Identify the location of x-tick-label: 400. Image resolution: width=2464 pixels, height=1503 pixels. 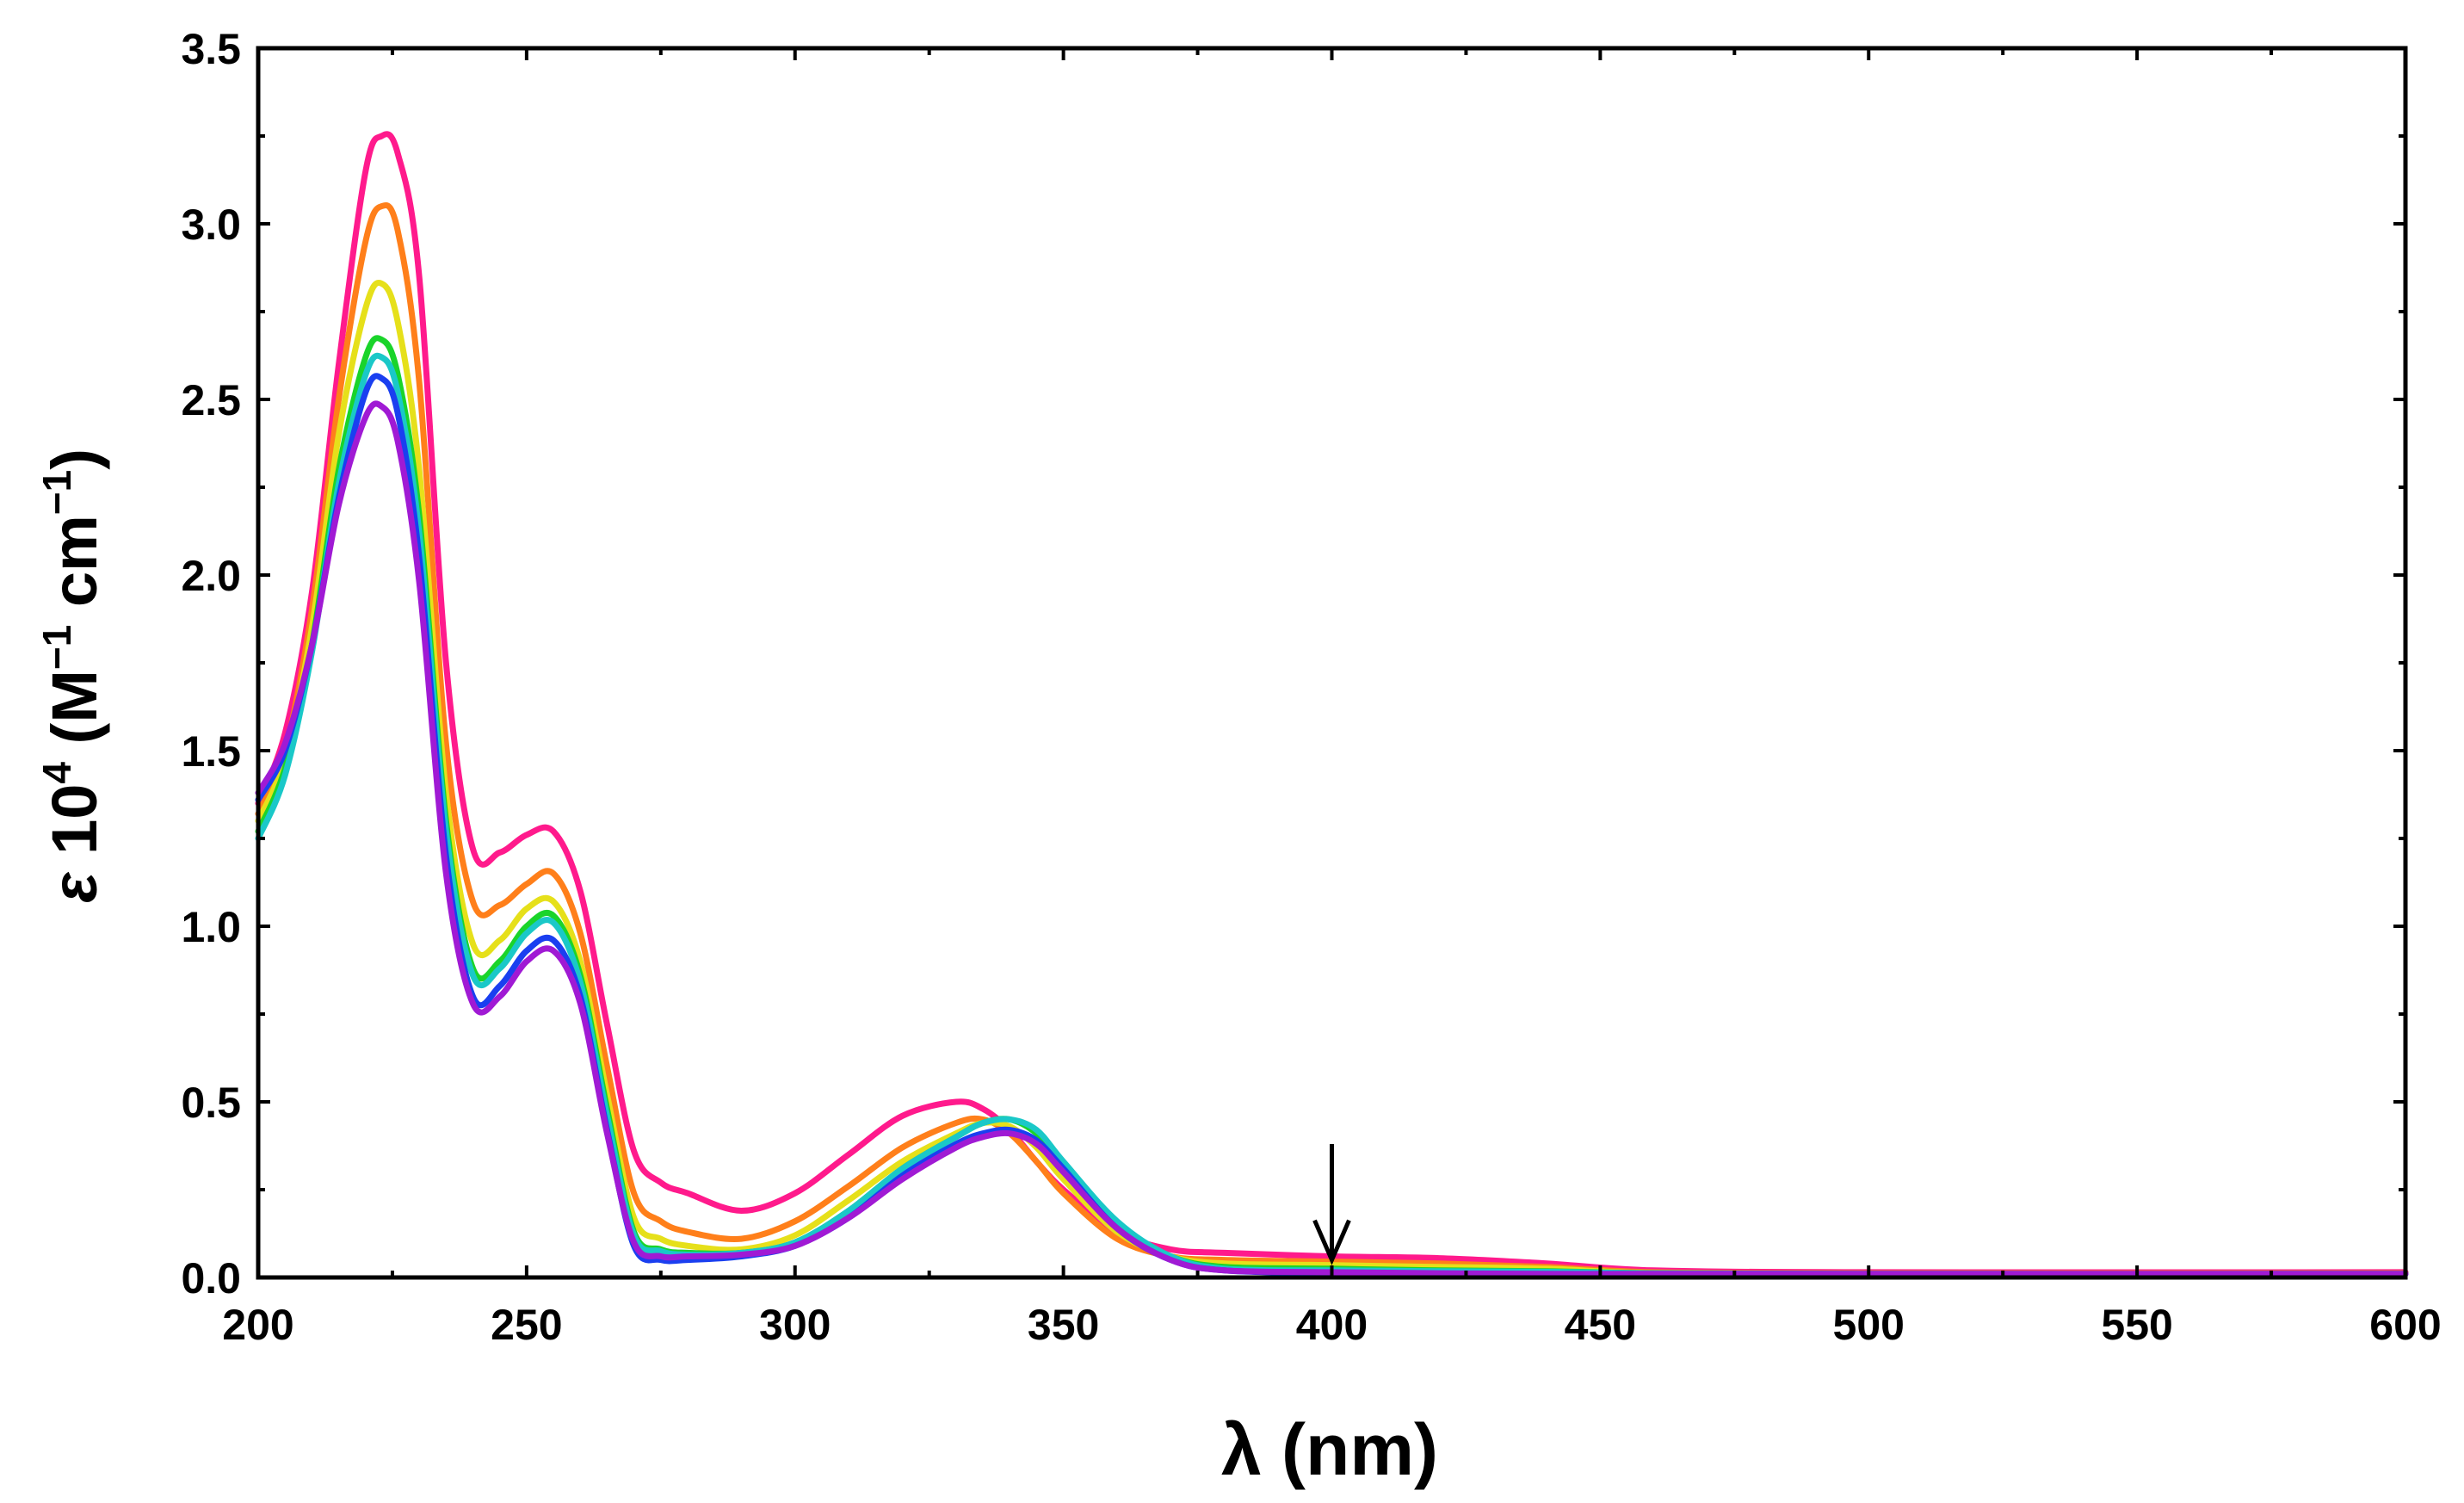
(1332, 1325).